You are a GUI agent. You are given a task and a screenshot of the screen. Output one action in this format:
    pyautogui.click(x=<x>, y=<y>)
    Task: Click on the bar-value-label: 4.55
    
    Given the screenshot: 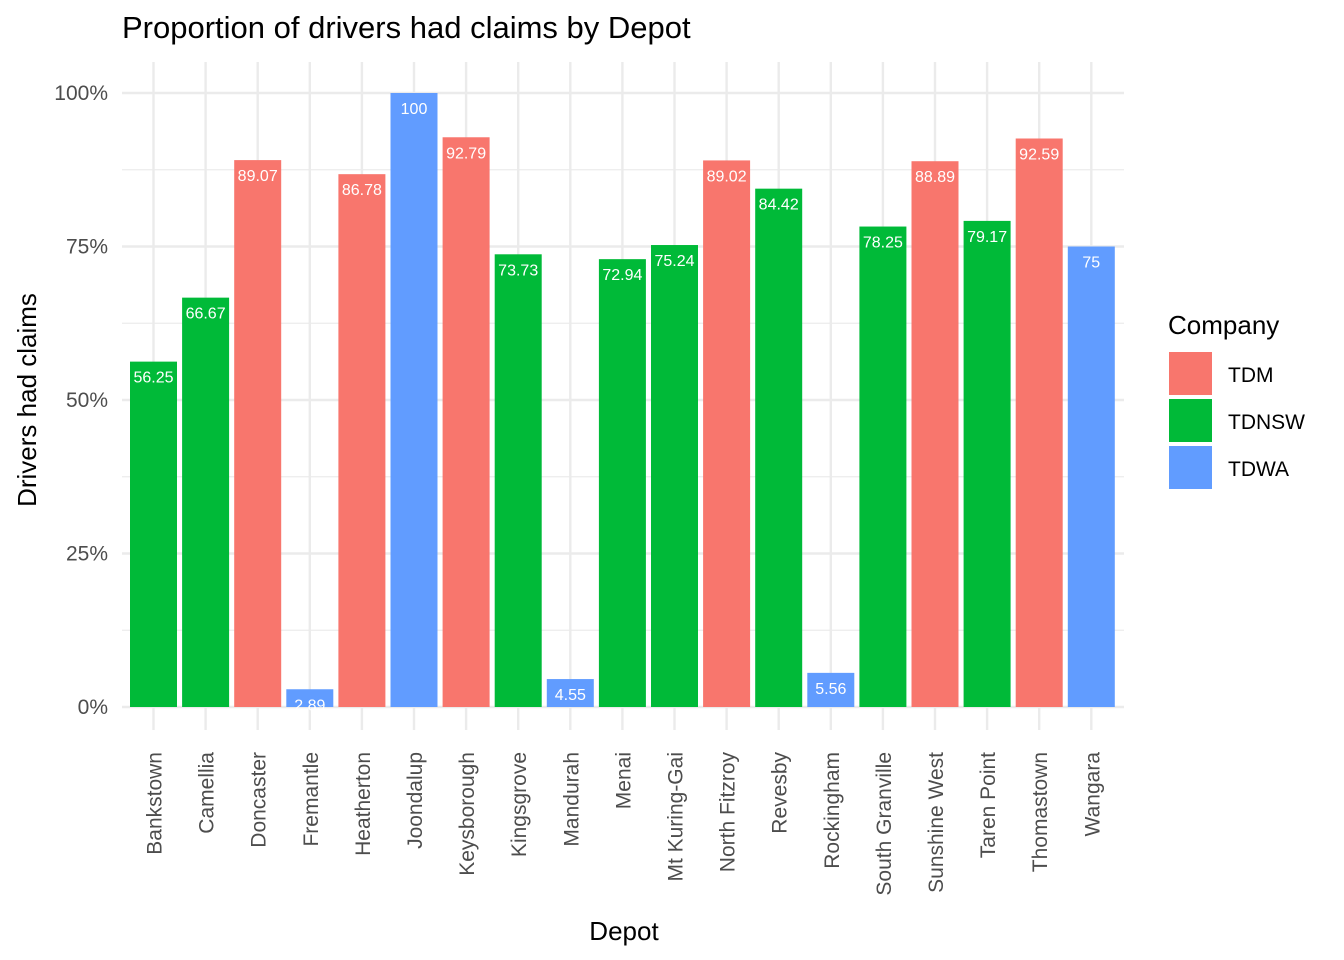 What is the action you would take?
    pyautogui.click(x=570, y=695)
    